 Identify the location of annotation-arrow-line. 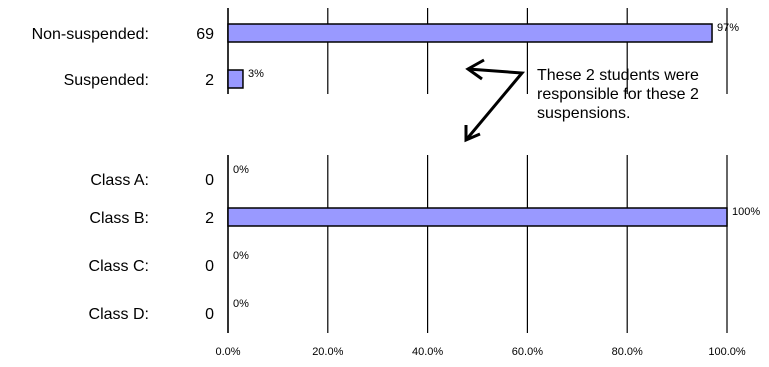
(495, 104).